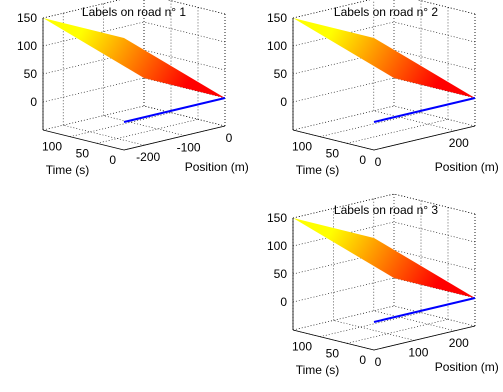 The width and height of the screenshot is (503, 392). I want to click on chart-title: Labels on road n° 1, so click(134, 12).